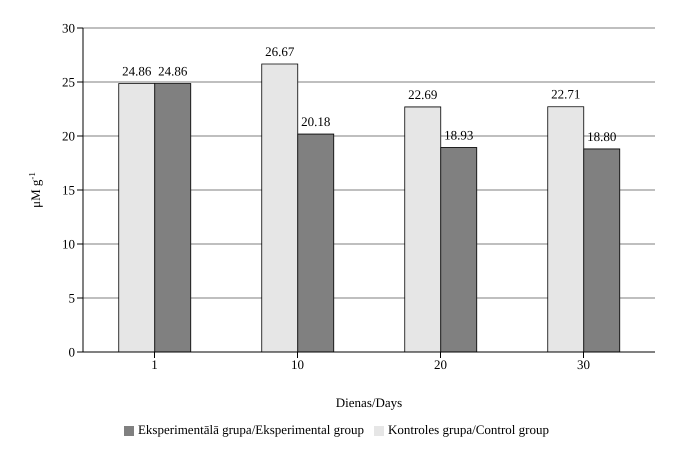 The width and height of the screenshot is (693, 457). I want to click on data-label: 18.80, so click(601, 136).